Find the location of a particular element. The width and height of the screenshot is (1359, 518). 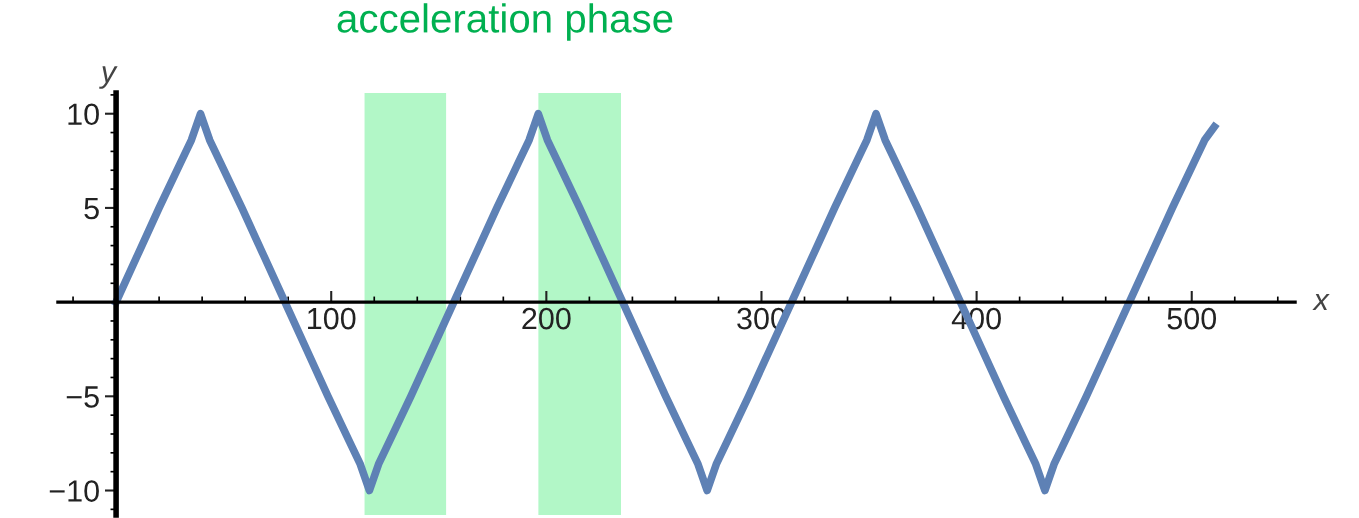

x-tick-label: 200 is located at coordinates (546, 318).